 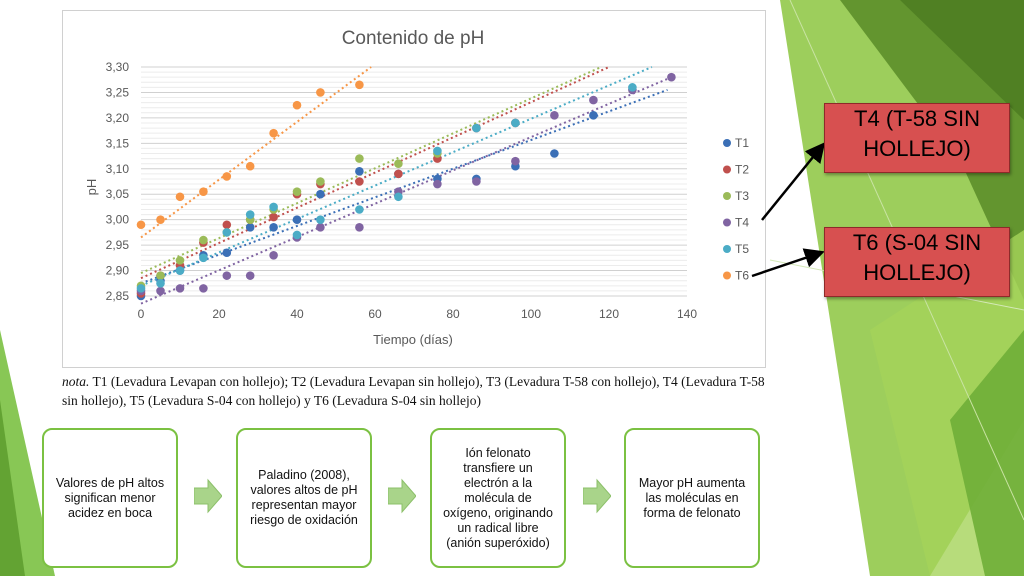 I want to click on note-lead: nota., so click(x=76, y=381).